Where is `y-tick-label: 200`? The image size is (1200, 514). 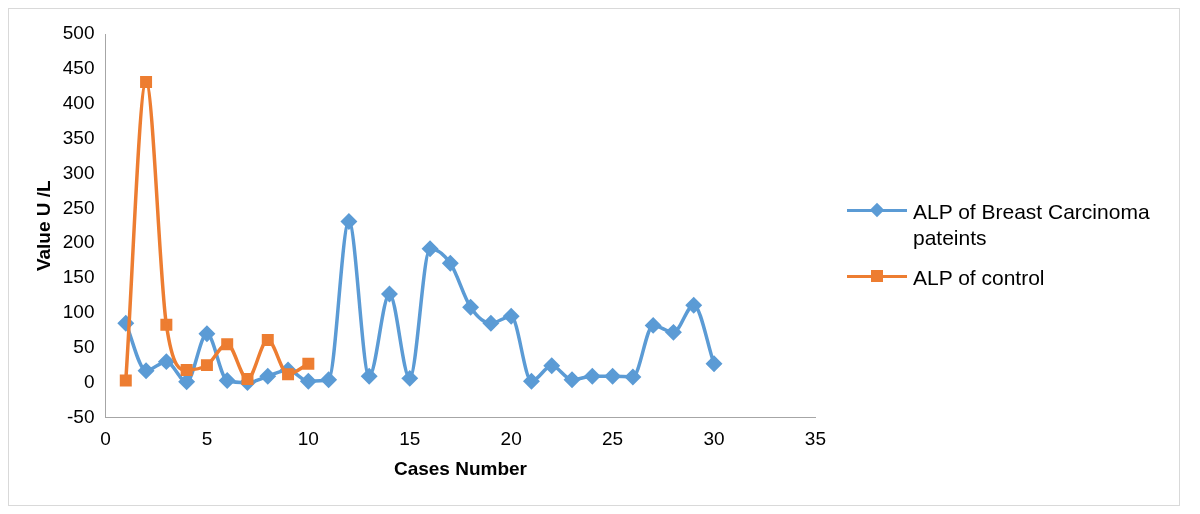 y-tick-label: 200 is located at coordinates (78, 242).